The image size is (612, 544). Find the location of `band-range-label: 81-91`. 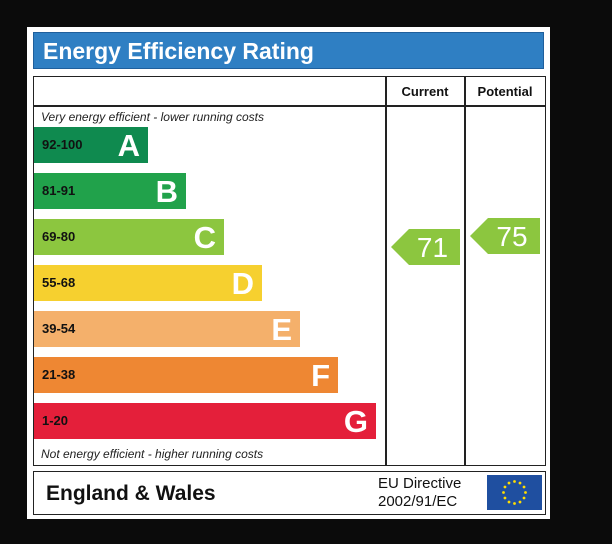

band-range-label: 81-91 is located at coordinates (59, 190).